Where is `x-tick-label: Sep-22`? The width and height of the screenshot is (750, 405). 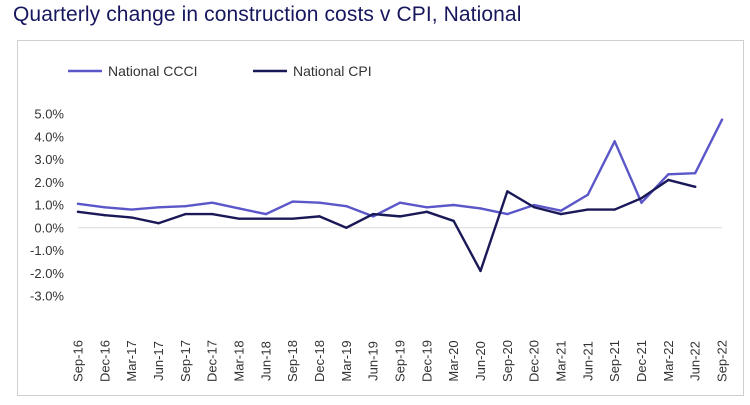
x-tick-label: Sep-22 is located at coordinates (722, 361).